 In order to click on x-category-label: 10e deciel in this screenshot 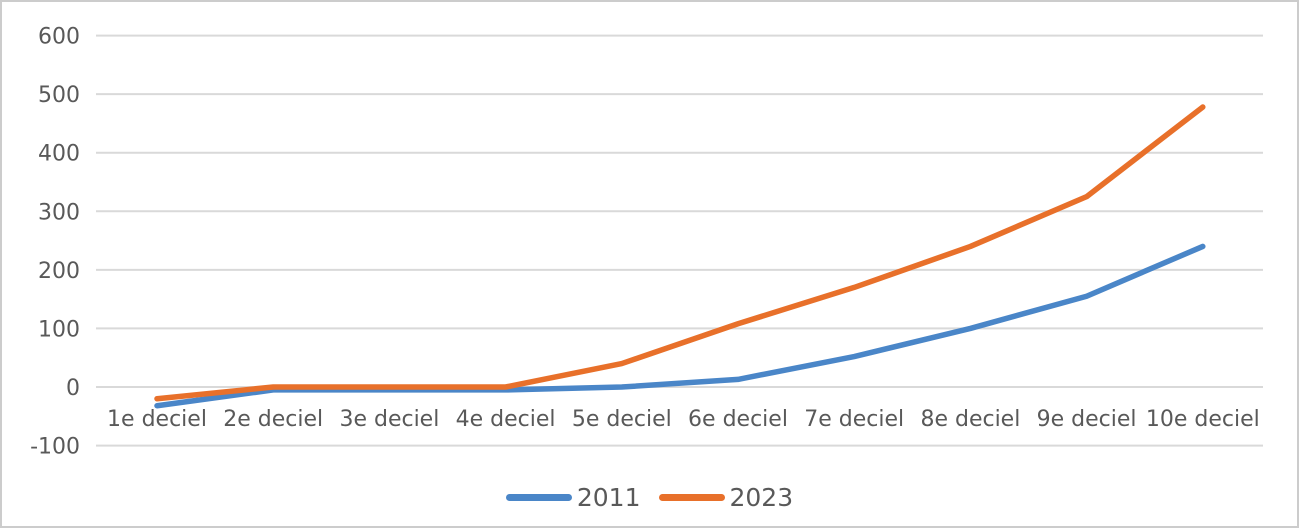, I will do `click(1203, 419)`.